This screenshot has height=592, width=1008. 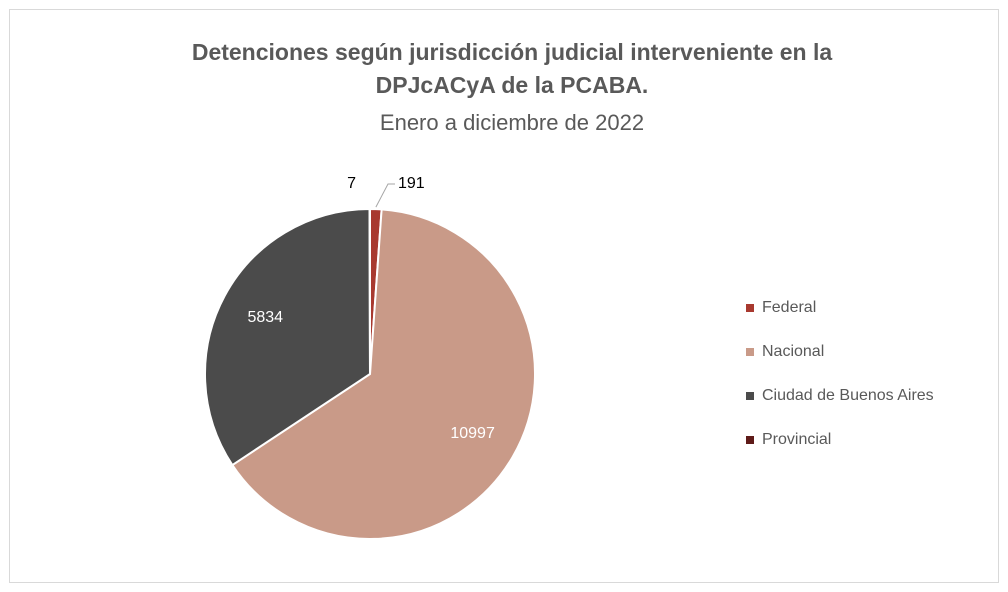 What do you see at coordinates (385, 195) in the screenshot?
I see `leader-line` at bounding box center [385, 195].